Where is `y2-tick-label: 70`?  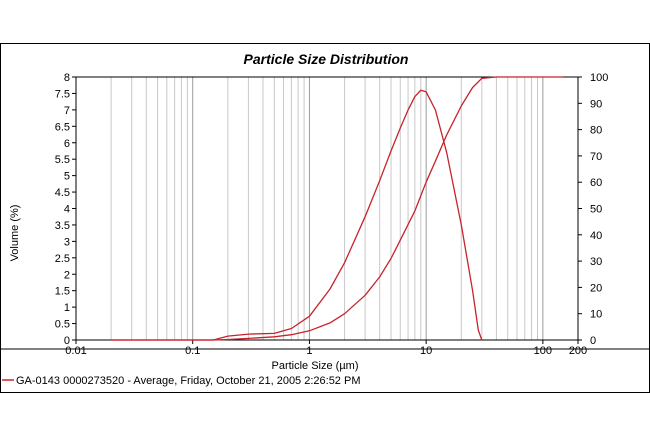
y2-tick-label: 70 is located at coordinates (596, 157).